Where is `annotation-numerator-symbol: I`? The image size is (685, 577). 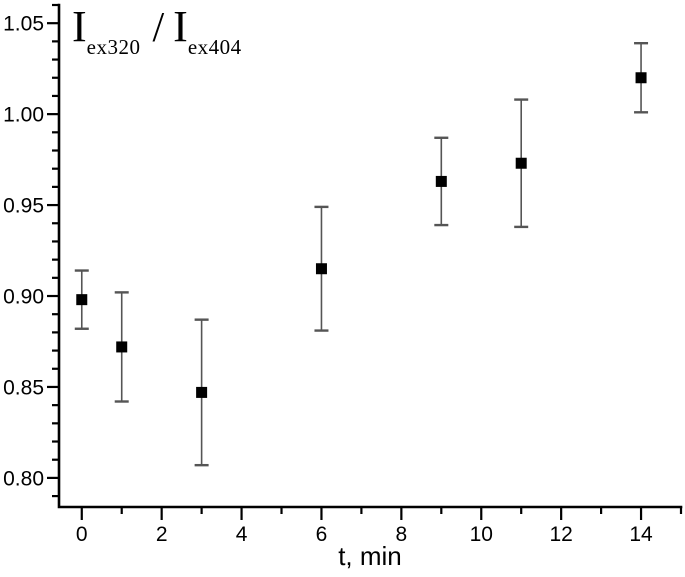 annotation-numerator-symbol: I is located at coordinates (79, 26).